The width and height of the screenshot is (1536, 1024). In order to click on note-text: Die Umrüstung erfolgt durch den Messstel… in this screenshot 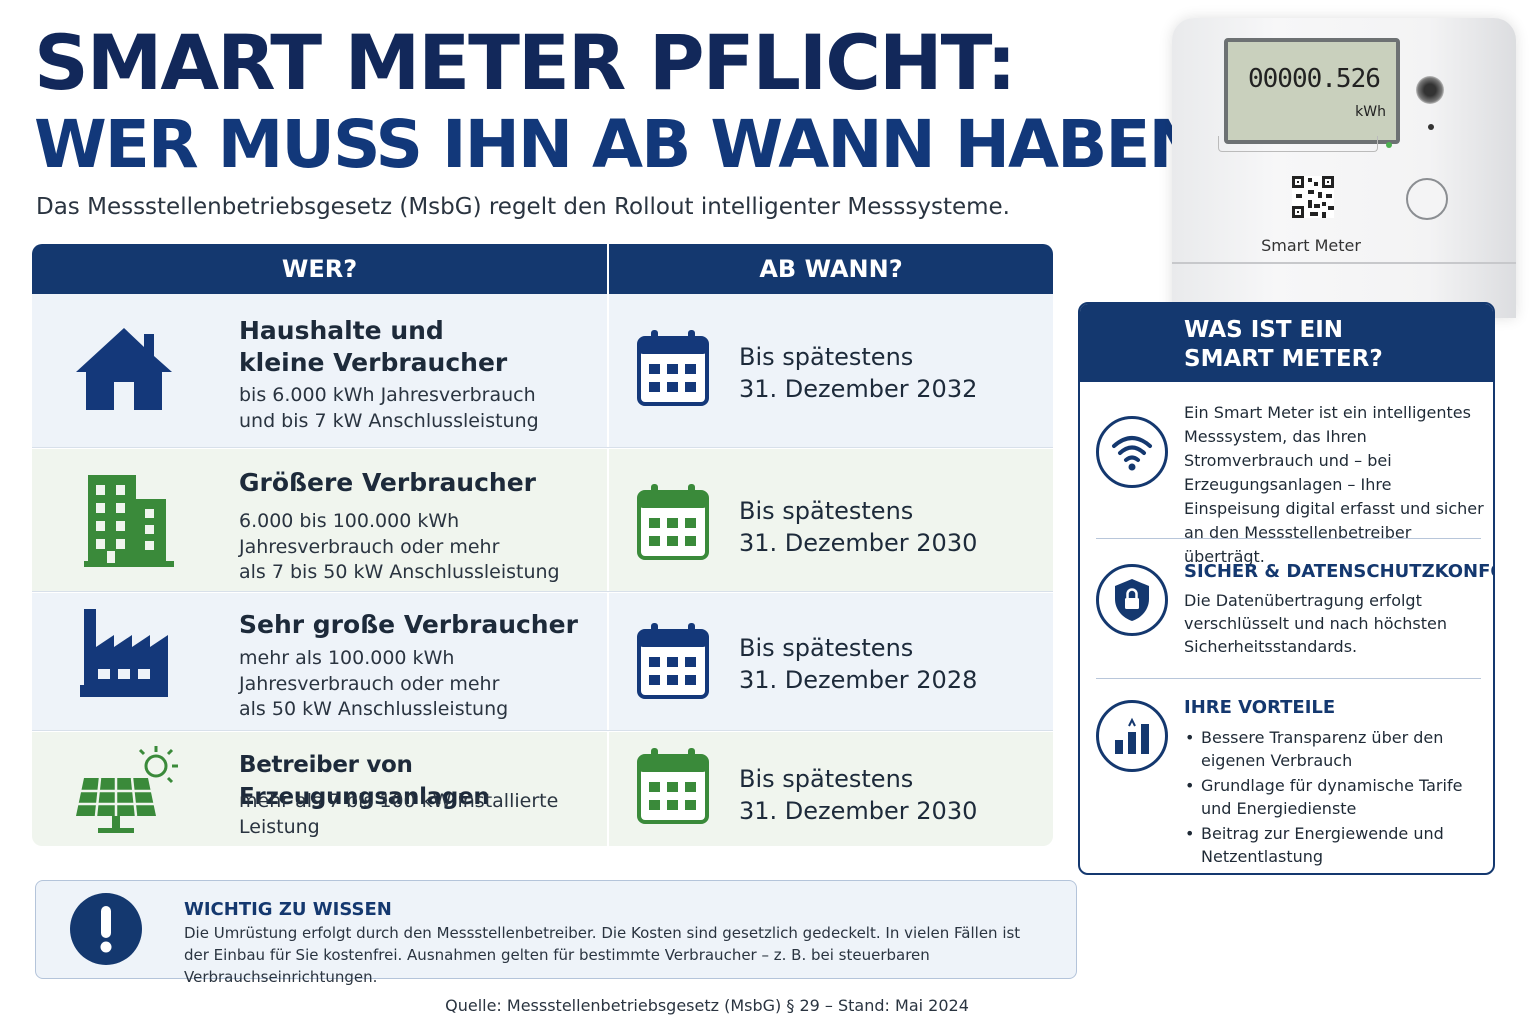, I will do `click(602, 955)`.